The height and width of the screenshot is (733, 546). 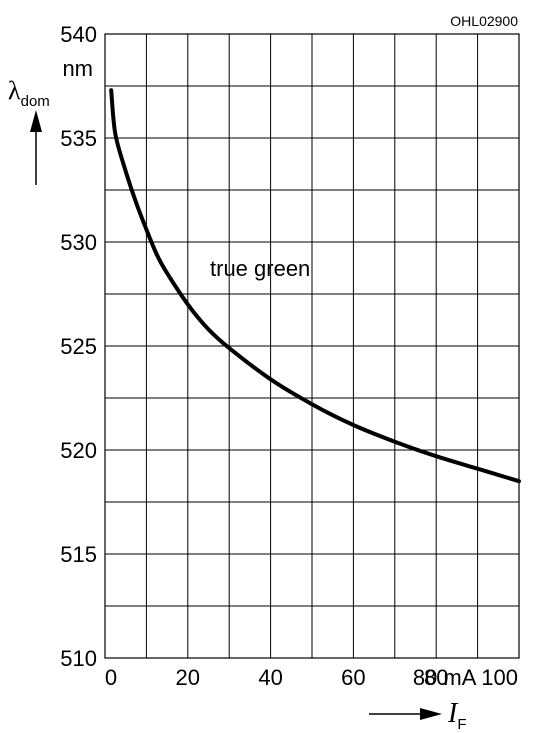 What do you see at coordinates (461, 724) in the screenshot?
I see `x-axis-subscript: F` at bounding box center [461, 724].